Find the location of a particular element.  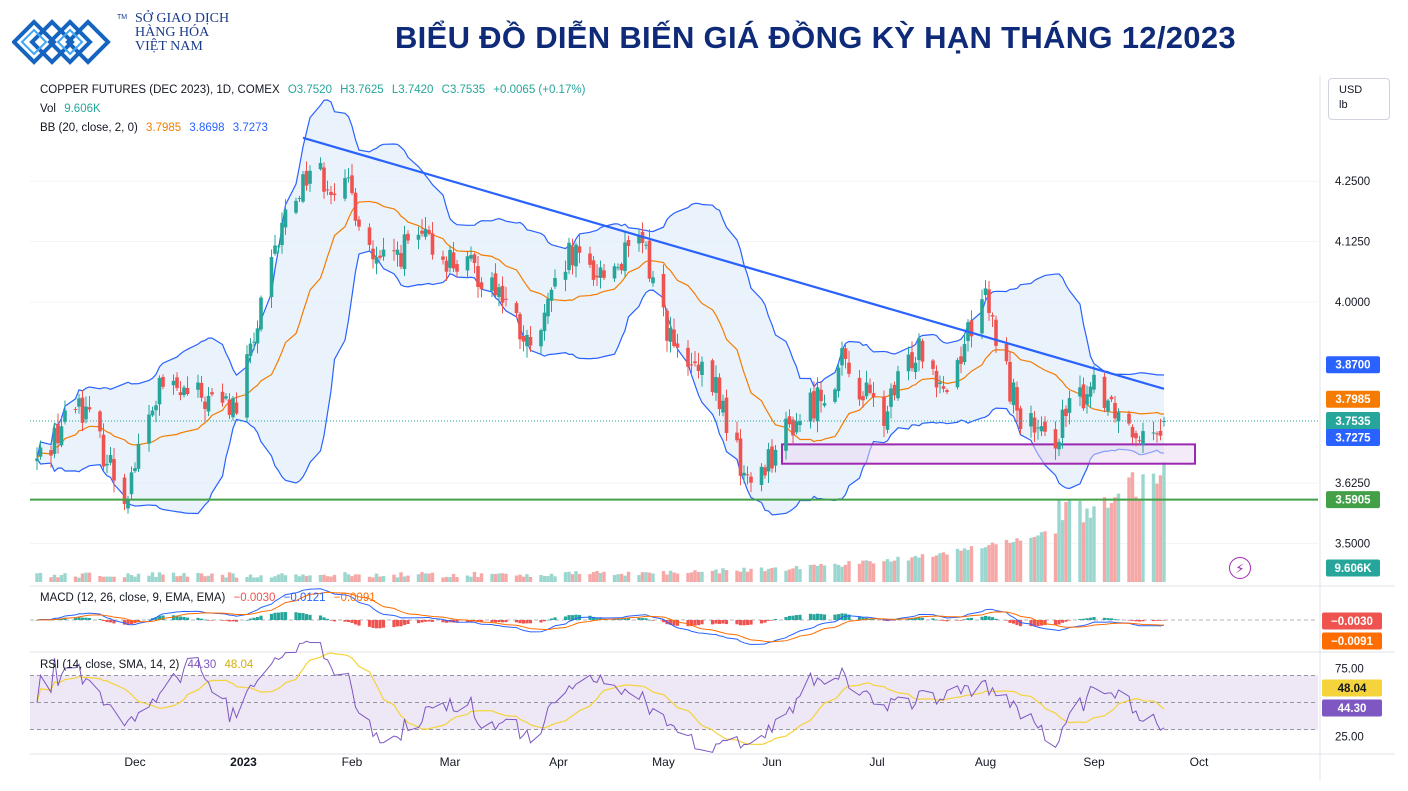

x-tick-label: Jun is located at coordinates (771, 762).